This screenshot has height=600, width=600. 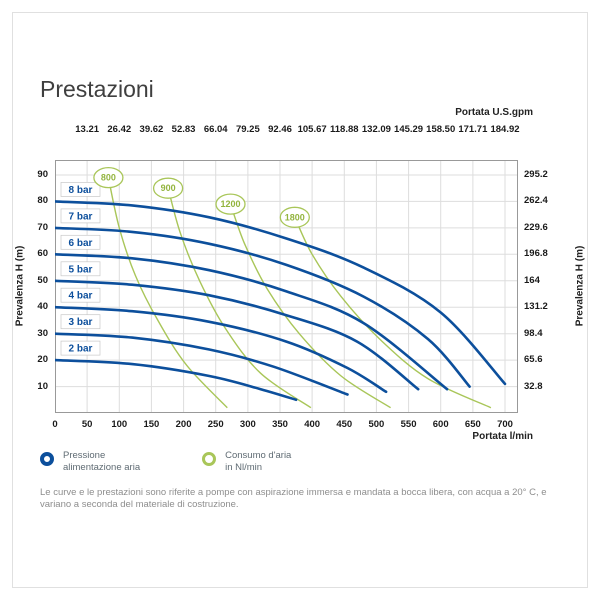 What do you see at coordinates (258, 455) in the screenshot?
I see `legend-line: Consumo d'aria` at bounding box center [258, 455].